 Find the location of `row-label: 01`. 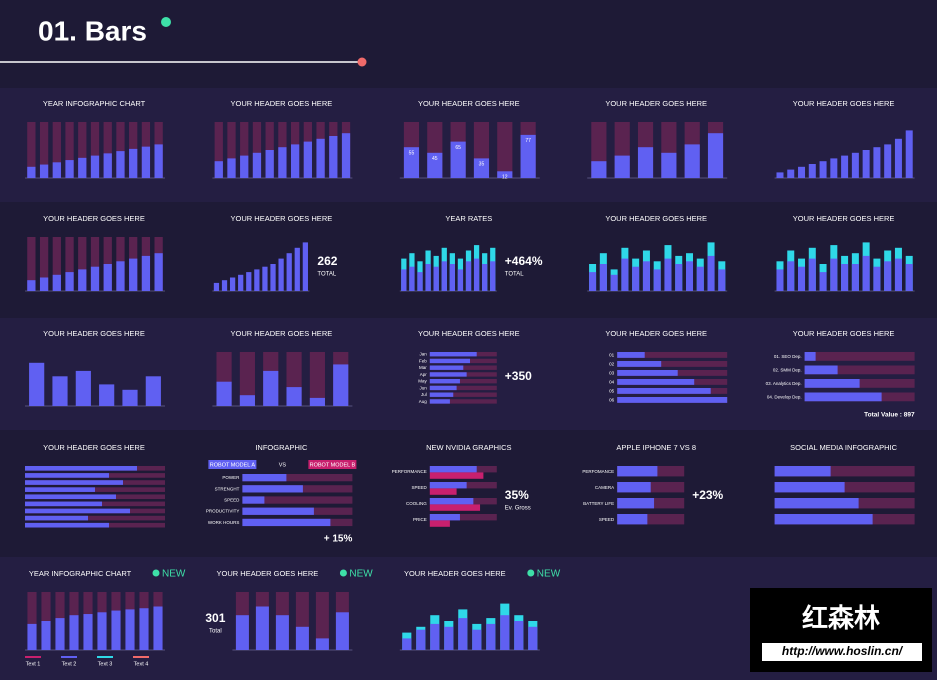

row-label: 01 is located at coordinates (612, 354).